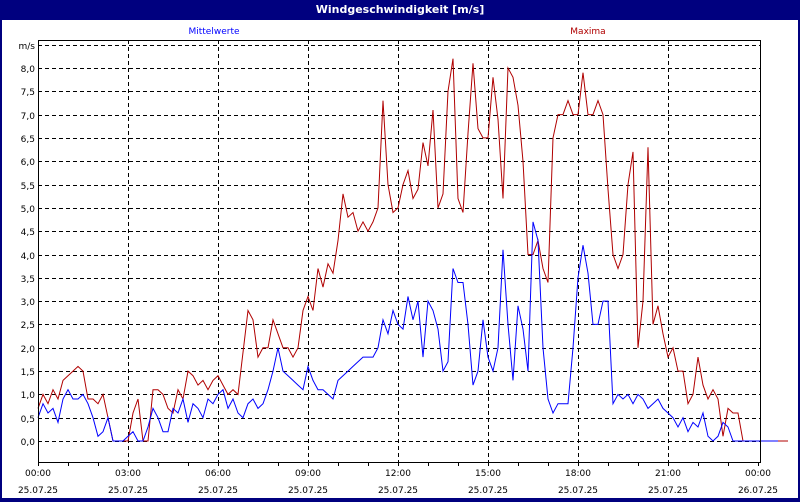 The image size is (800, 502). Describe the element at coordinates (587, 32) in the screenshot. I see `legend-maxima: Maxima` at that location.